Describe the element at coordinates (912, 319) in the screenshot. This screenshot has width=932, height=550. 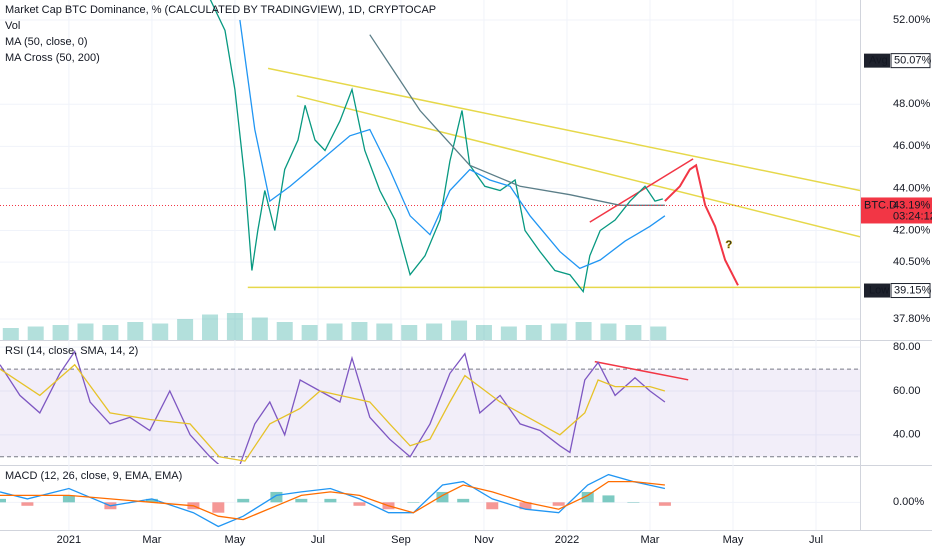
I see `y-tick-label: 37.80%` at that location.